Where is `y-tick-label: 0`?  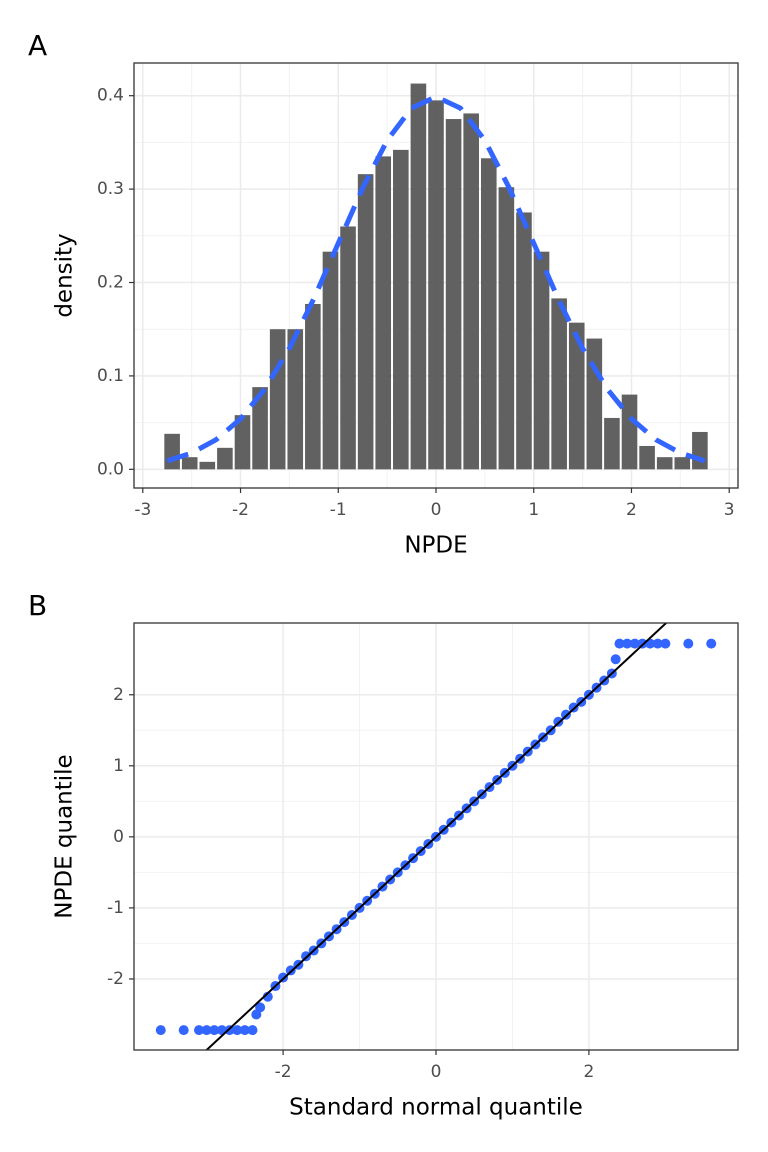 y-tick-label: 0 is located at coordinates (118, 837).